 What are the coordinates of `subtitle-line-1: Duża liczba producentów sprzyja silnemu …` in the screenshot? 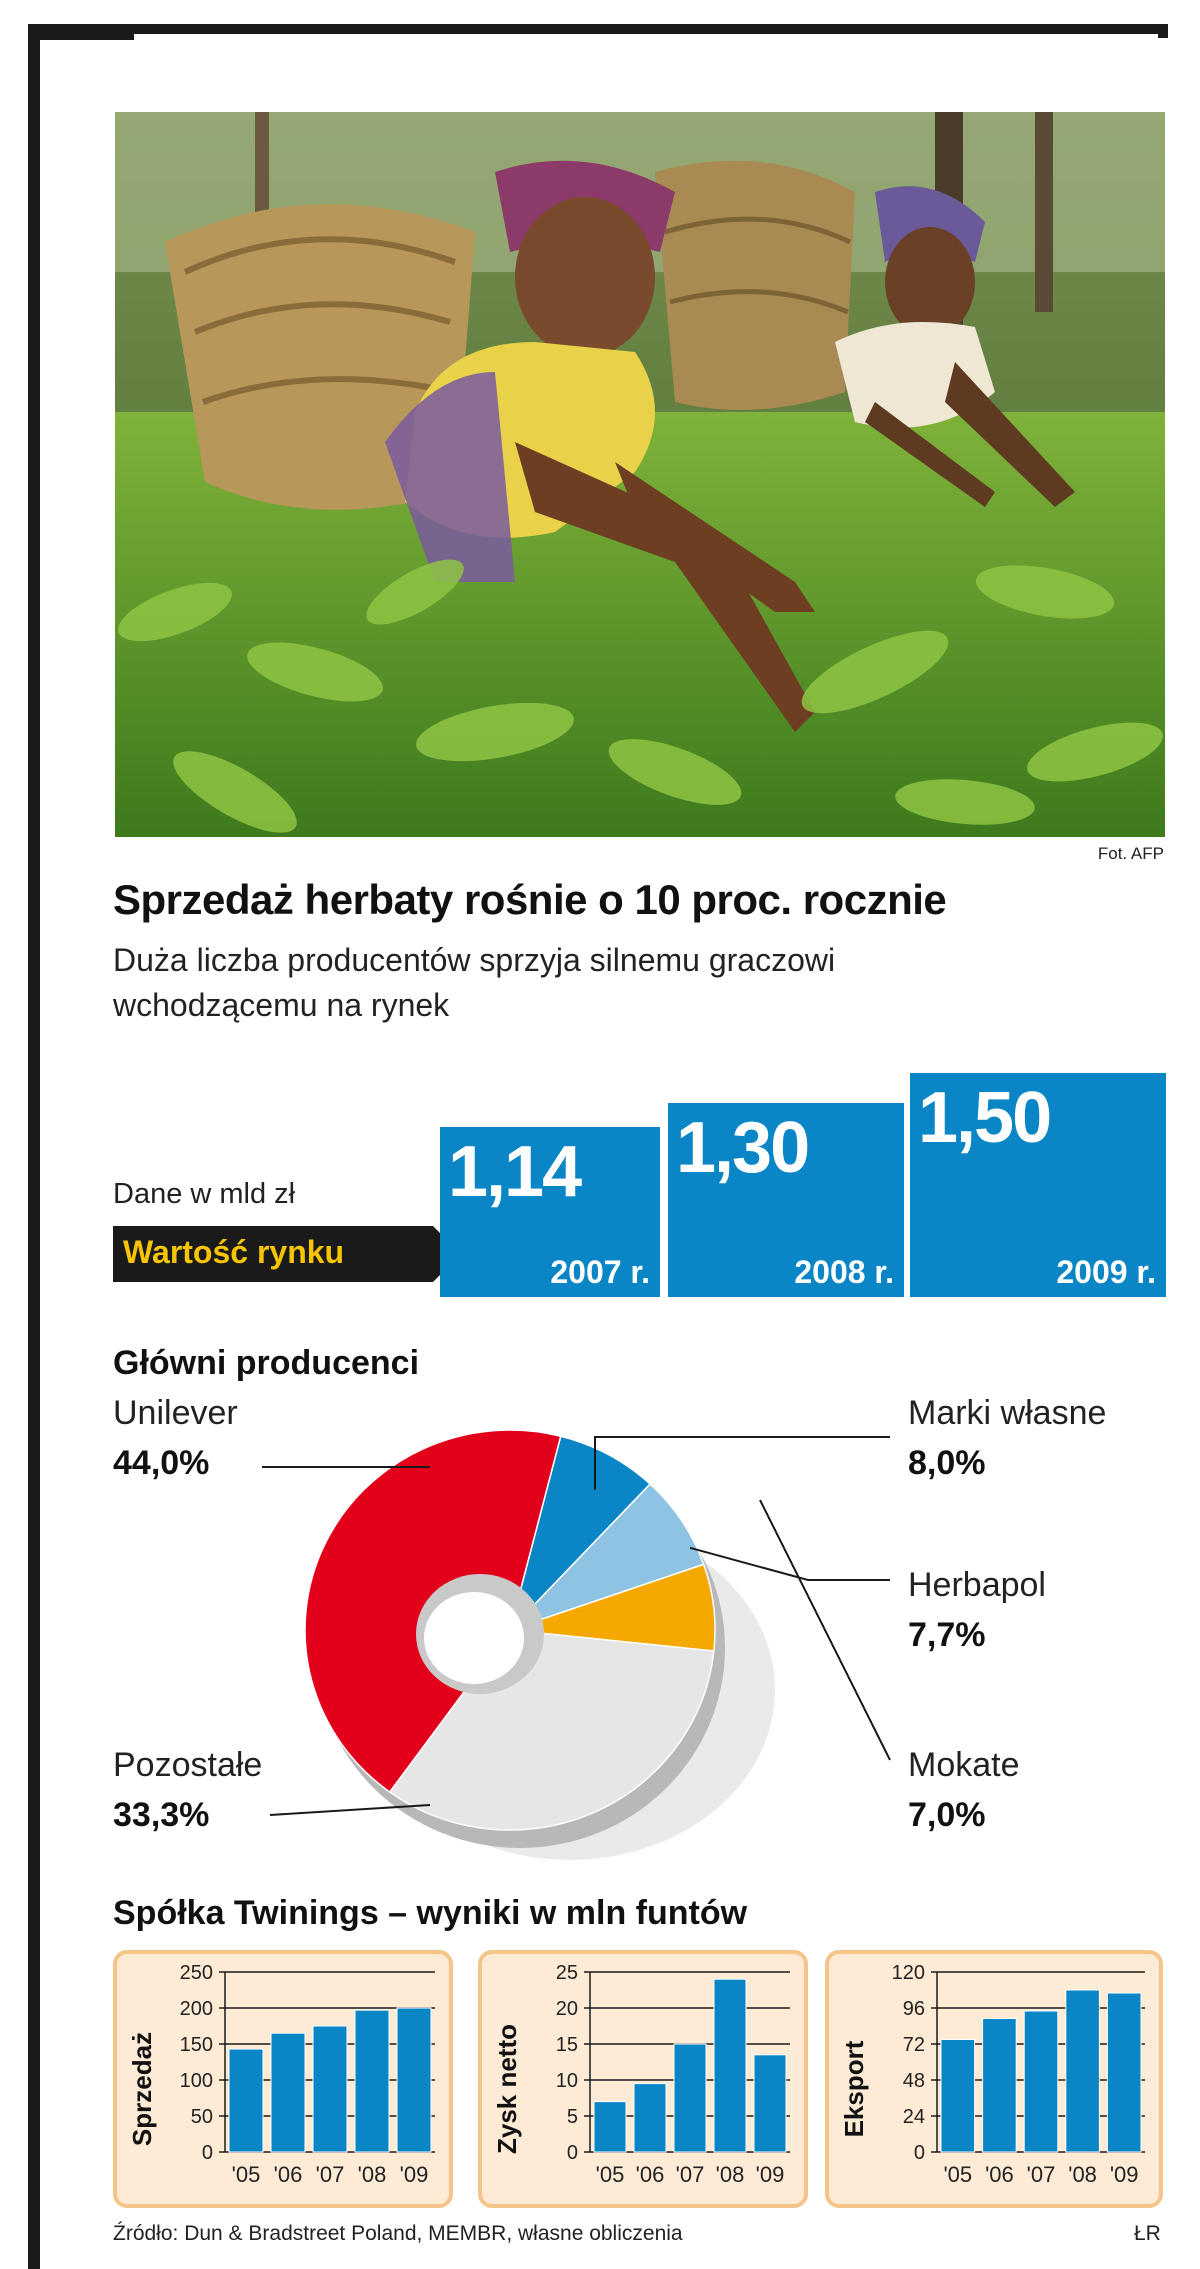 It's located at (474, 960).